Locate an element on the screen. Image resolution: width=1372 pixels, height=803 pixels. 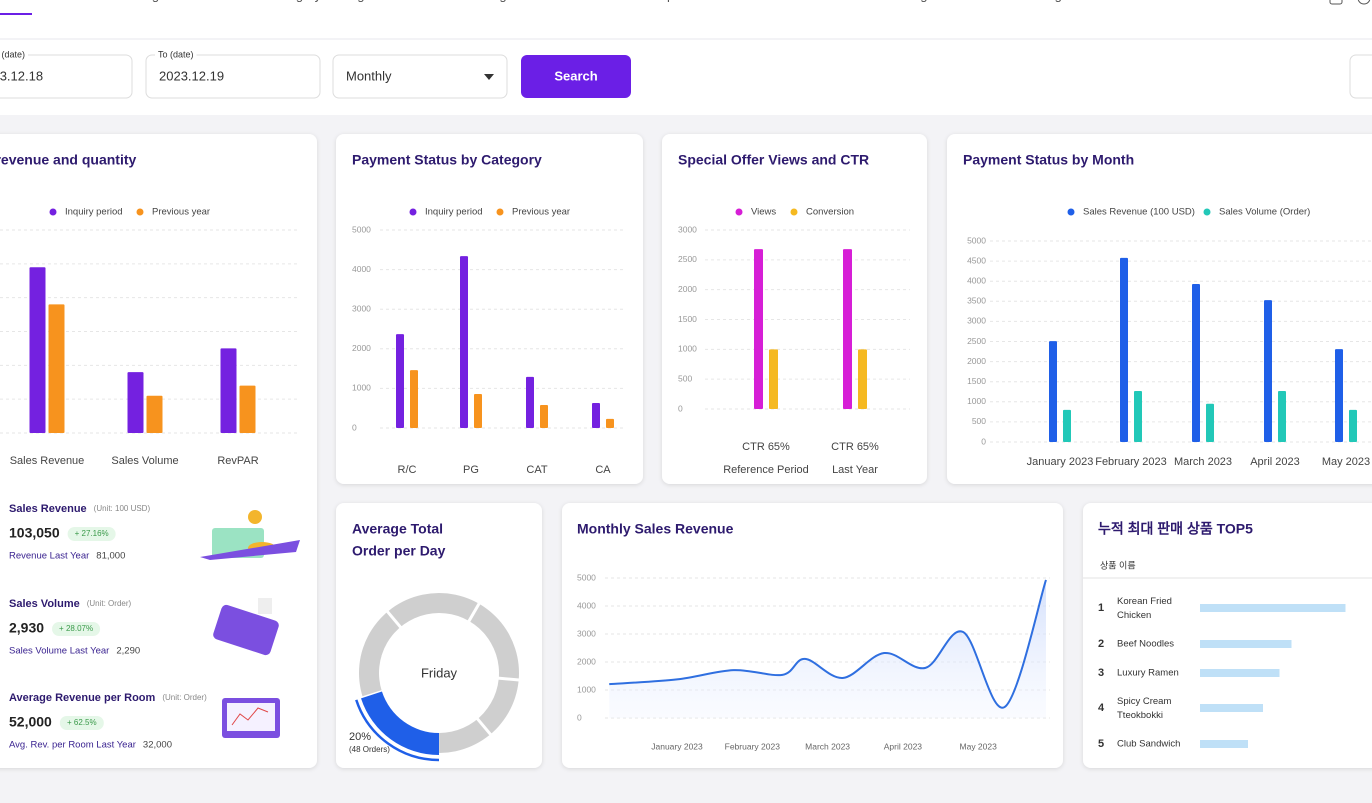
kpi-unit: (Unit: 100 USD) is located at coordinates (122, 508).